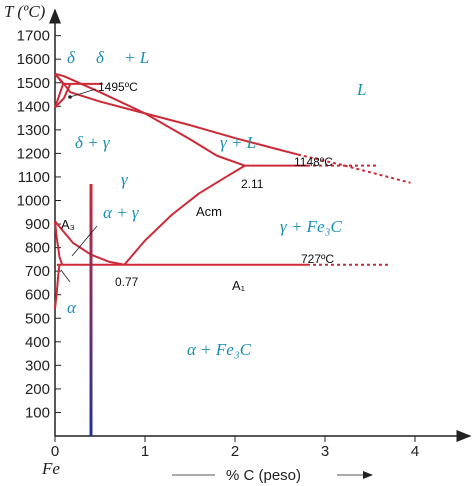 Image resolution: width=474 pixels, height=486 pixels. What do you see at coordinates (25, 11) in the screenshot?
I see `y-axis-title: T (ºC)` at bounding box center [25, 11].